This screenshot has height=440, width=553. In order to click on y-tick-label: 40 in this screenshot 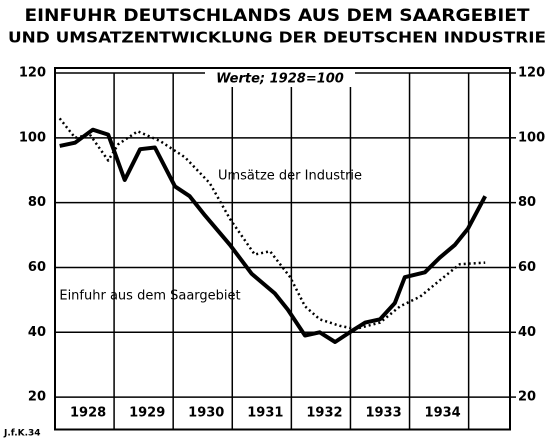, I will do `click(37, 332)`.